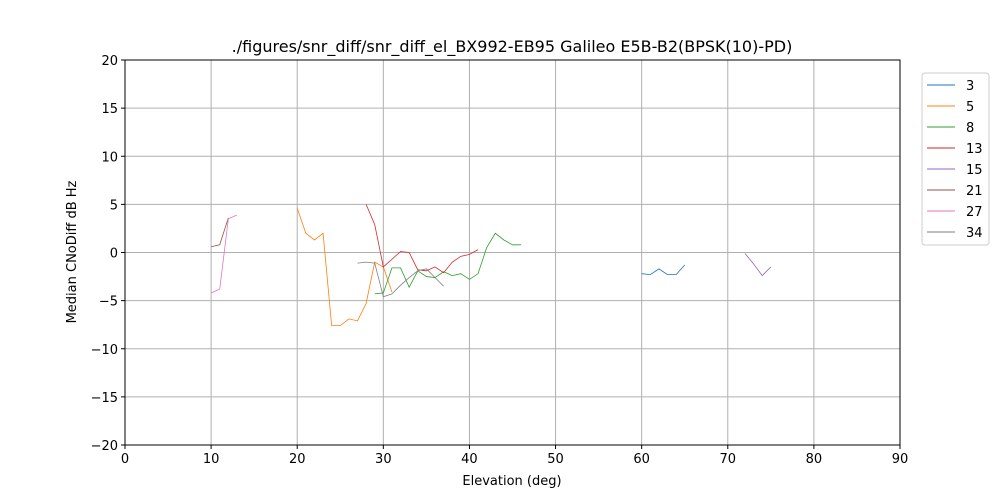 This screenshot has width=1000, height=504. I want to click on x-tick-label: 30, so click(383, 459).